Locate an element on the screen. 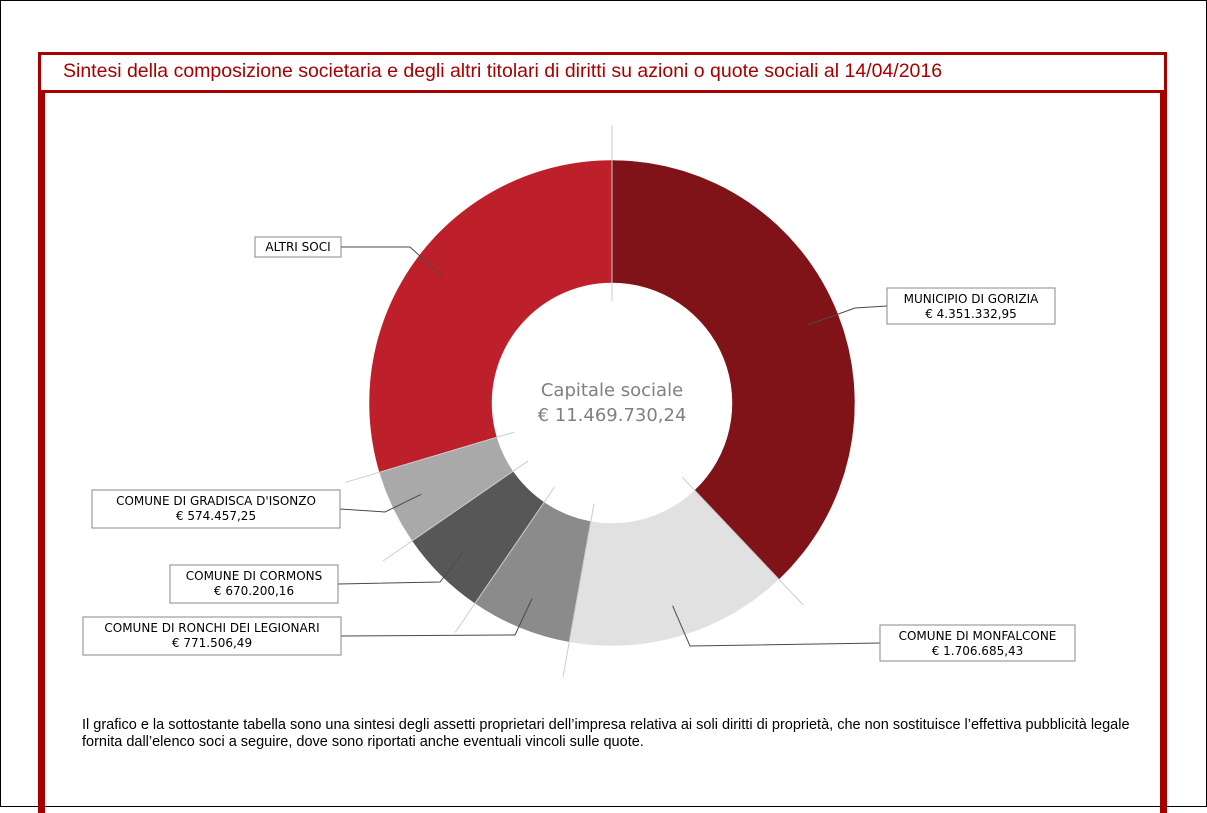 Image resolution: width=1207 pixels, height=813 pixels. label-comune-di-gradisca-d-isonzo: COMUNE DI GRADISCA D'ISONZO€ 574.457,25 is located at coordinates (216, 509).